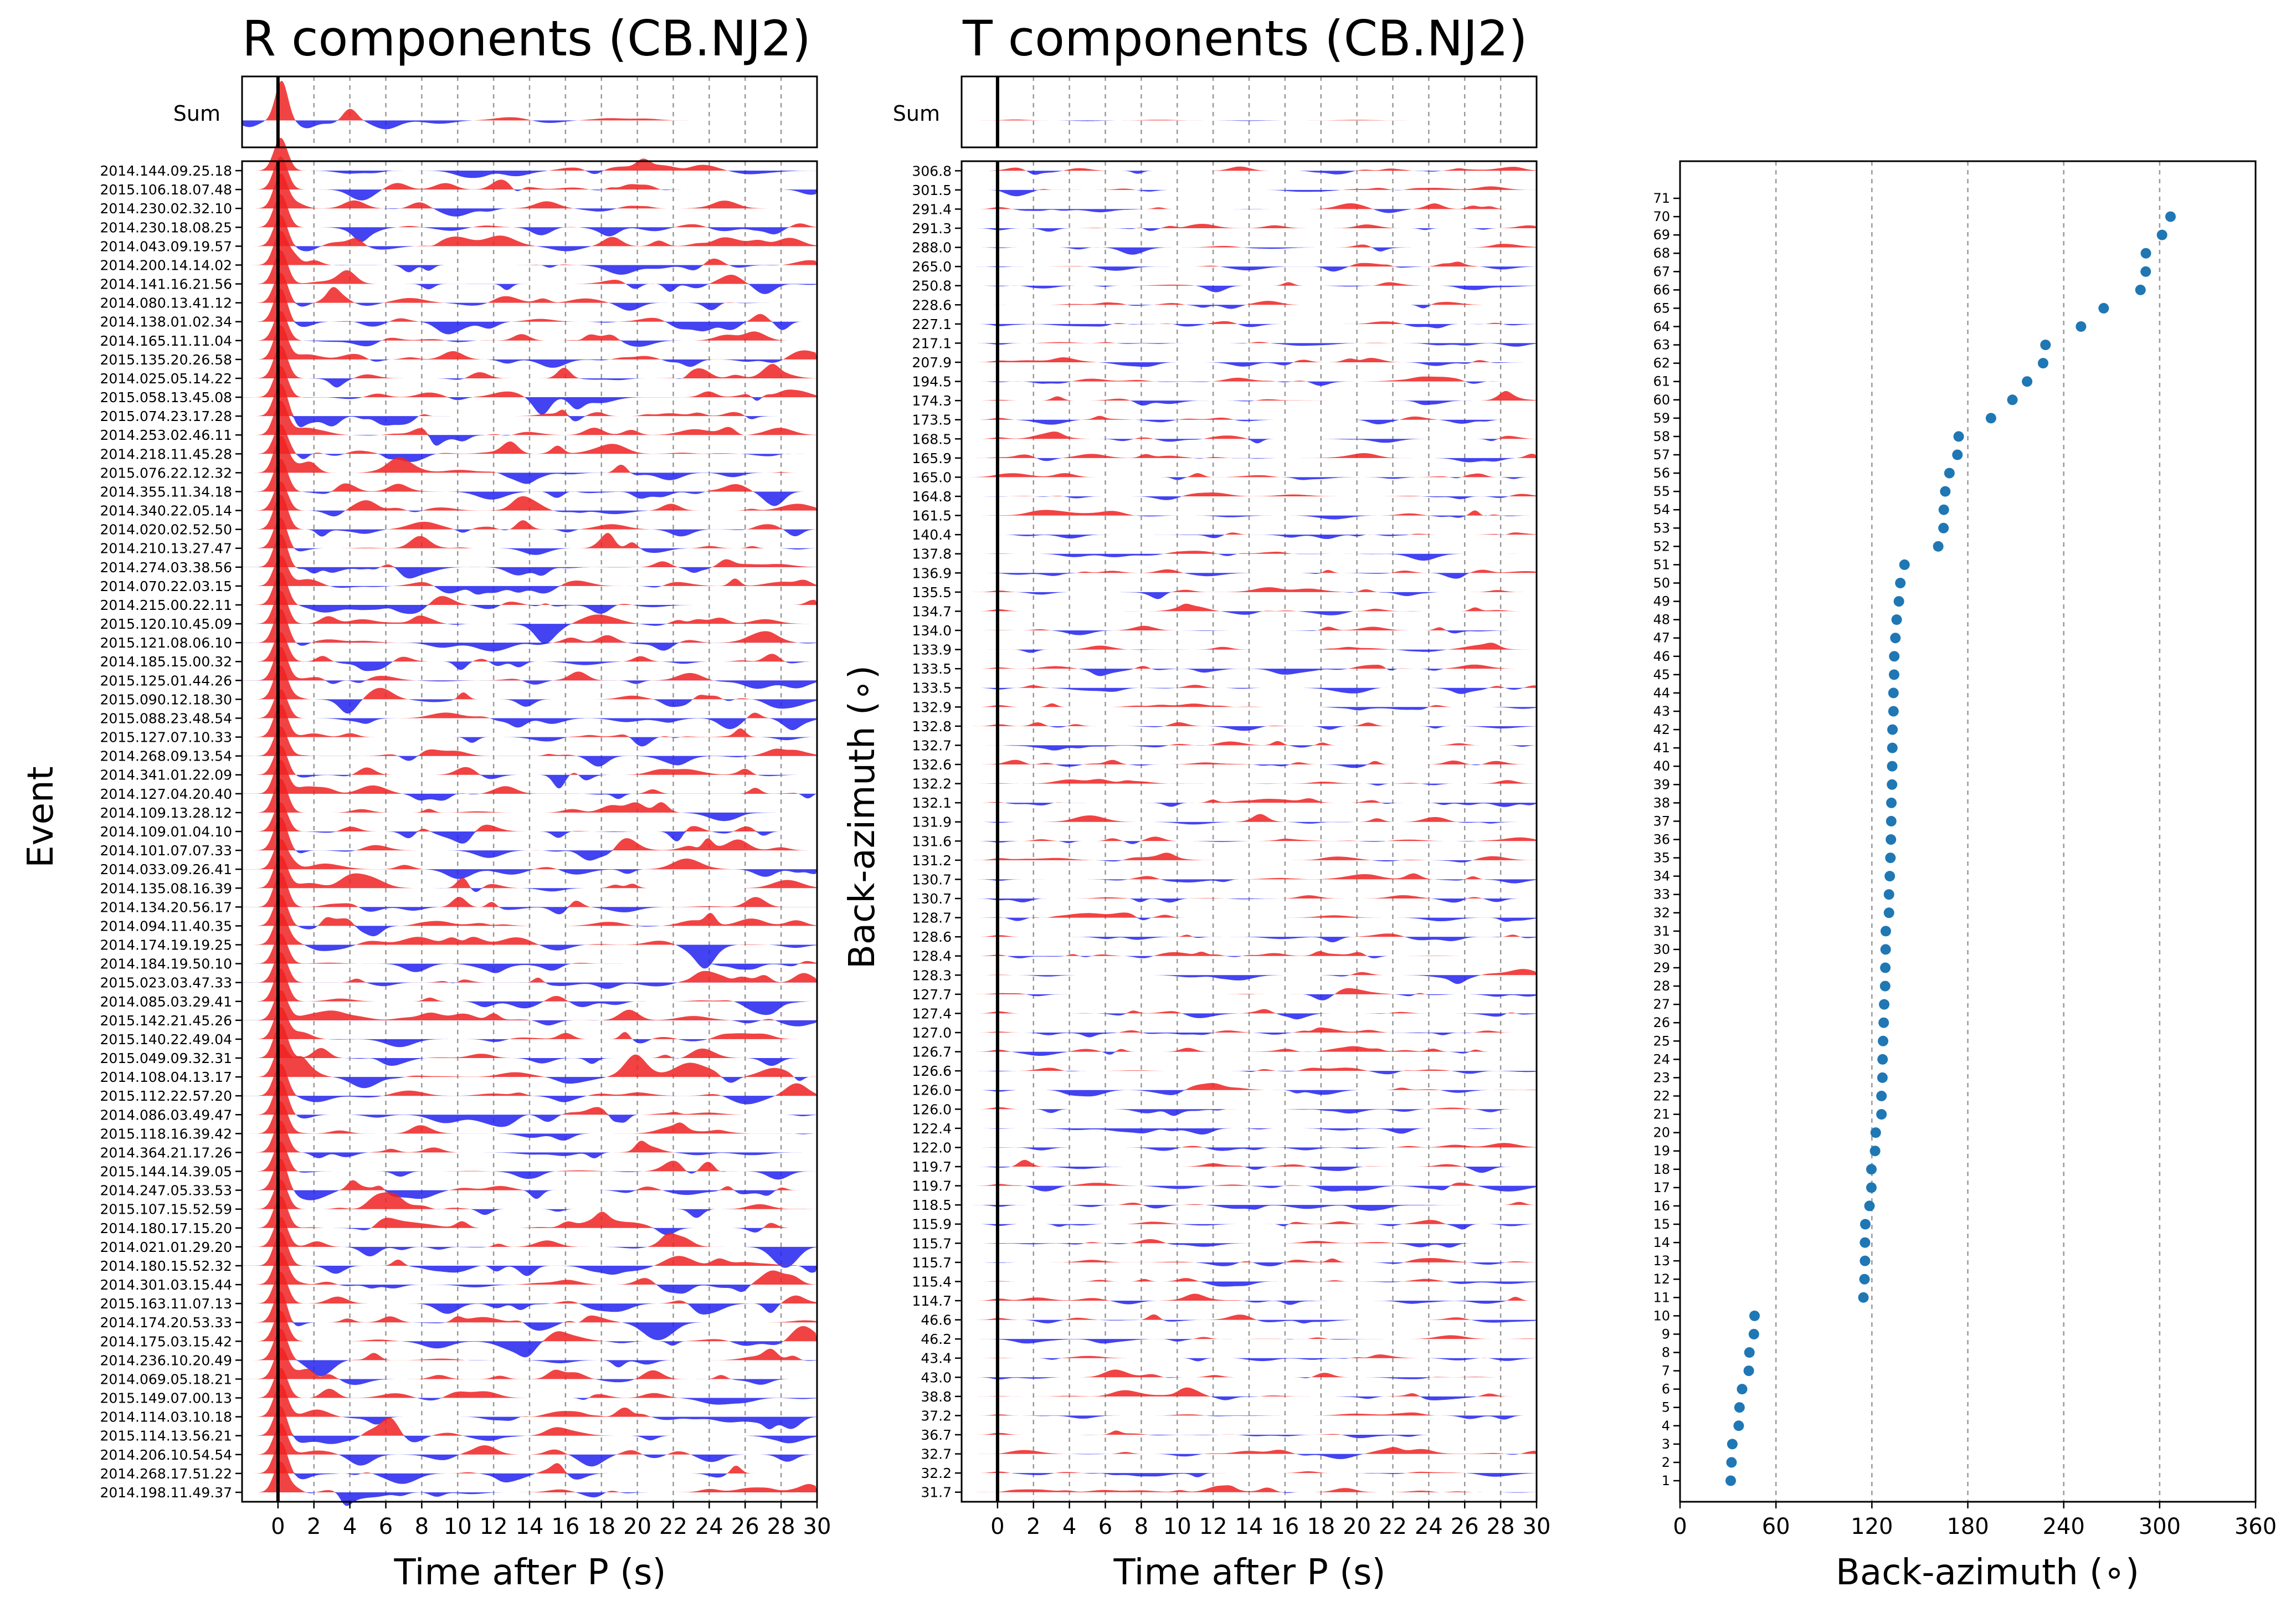 The width and height of the screenshot is (2296, 1612). I want to click on t-xtick-label: 26, so click(1465, 1526).